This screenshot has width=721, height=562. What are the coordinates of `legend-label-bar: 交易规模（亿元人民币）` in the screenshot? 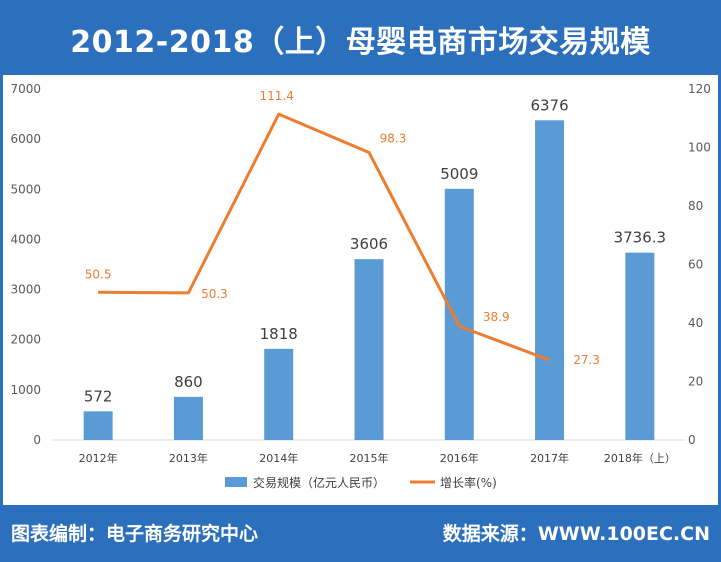 It's located at (319, 482).